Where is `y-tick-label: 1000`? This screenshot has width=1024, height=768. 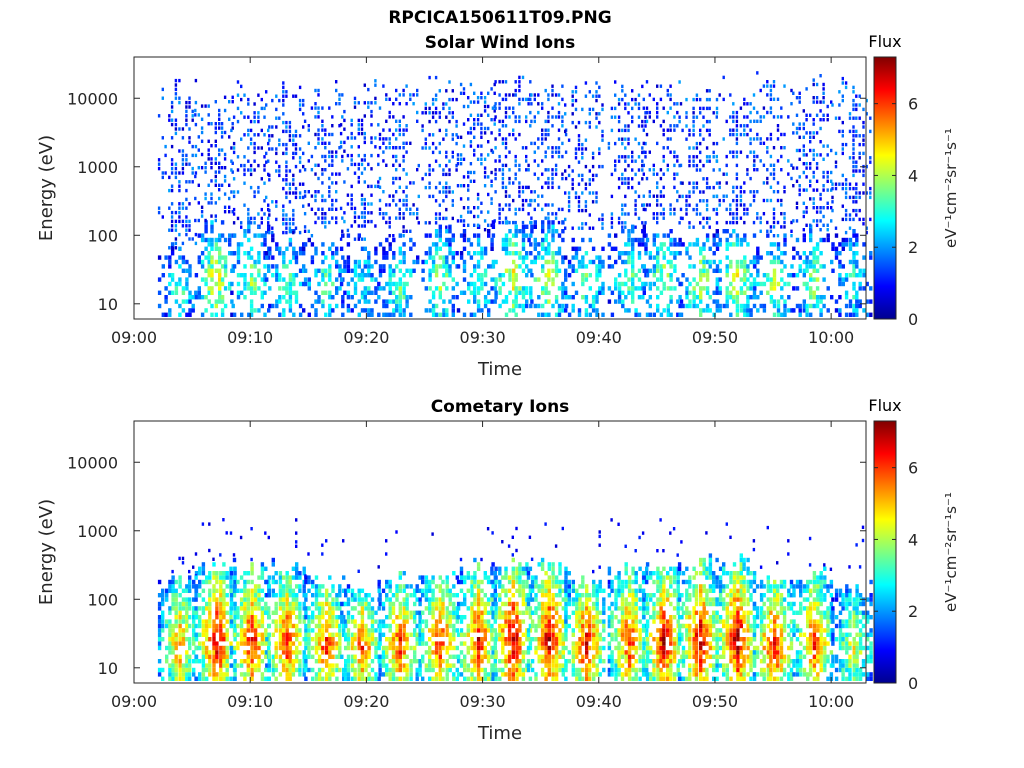
y-tick-label: 1000 is located at coordinates (97, 167).